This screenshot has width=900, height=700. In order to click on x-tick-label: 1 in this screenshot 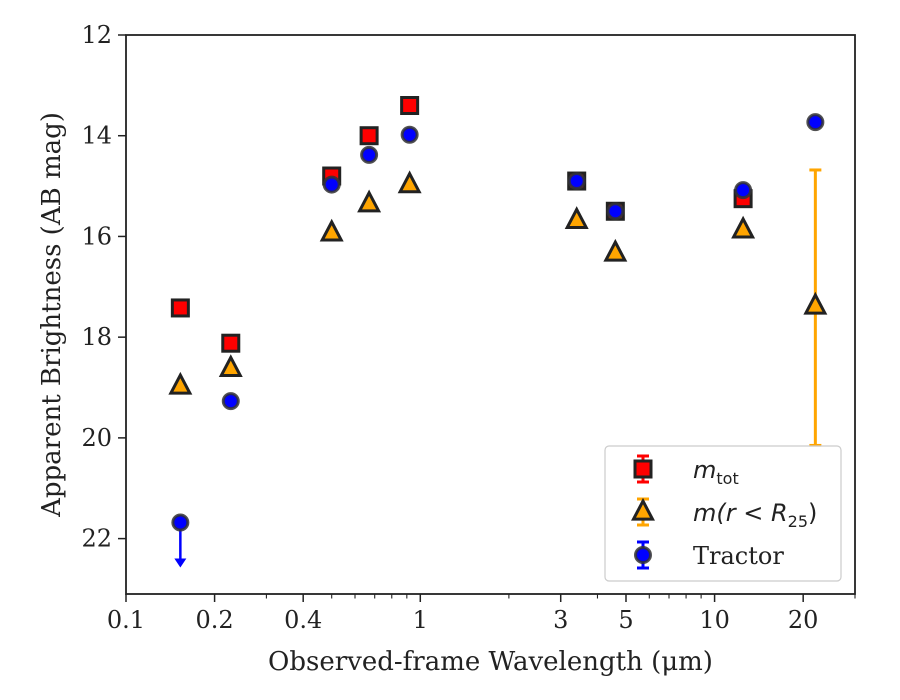, I will do `click(420, 620)`.